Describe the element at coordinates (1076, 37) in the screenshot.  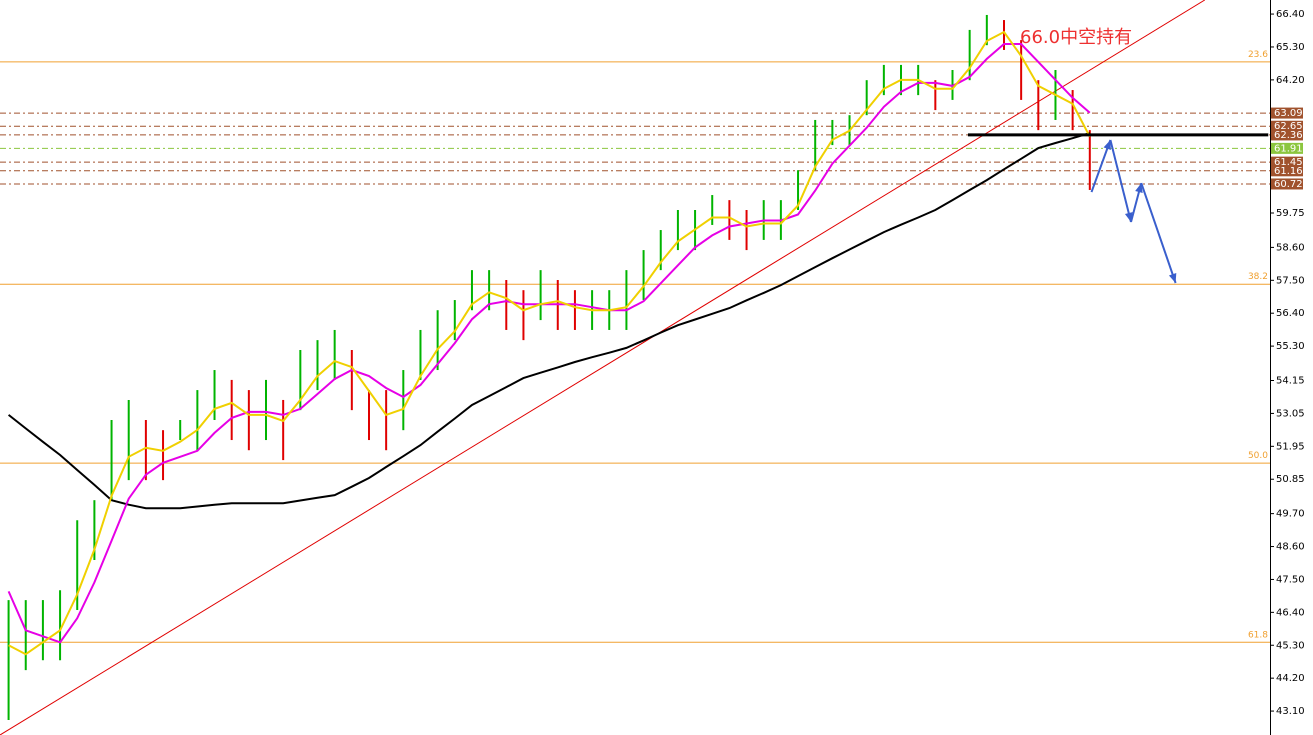
I see `annotation: 66.0中空持有` at that location.